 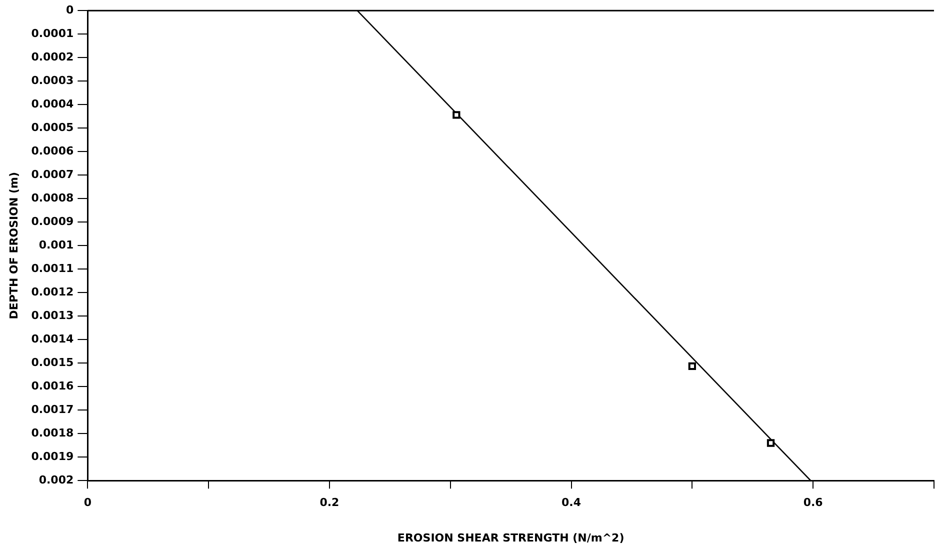 What do you see at coordinates (52, 409) in the screenshot?
I see `y-tick-label: 0.0017` at bounding box center [52, 409].